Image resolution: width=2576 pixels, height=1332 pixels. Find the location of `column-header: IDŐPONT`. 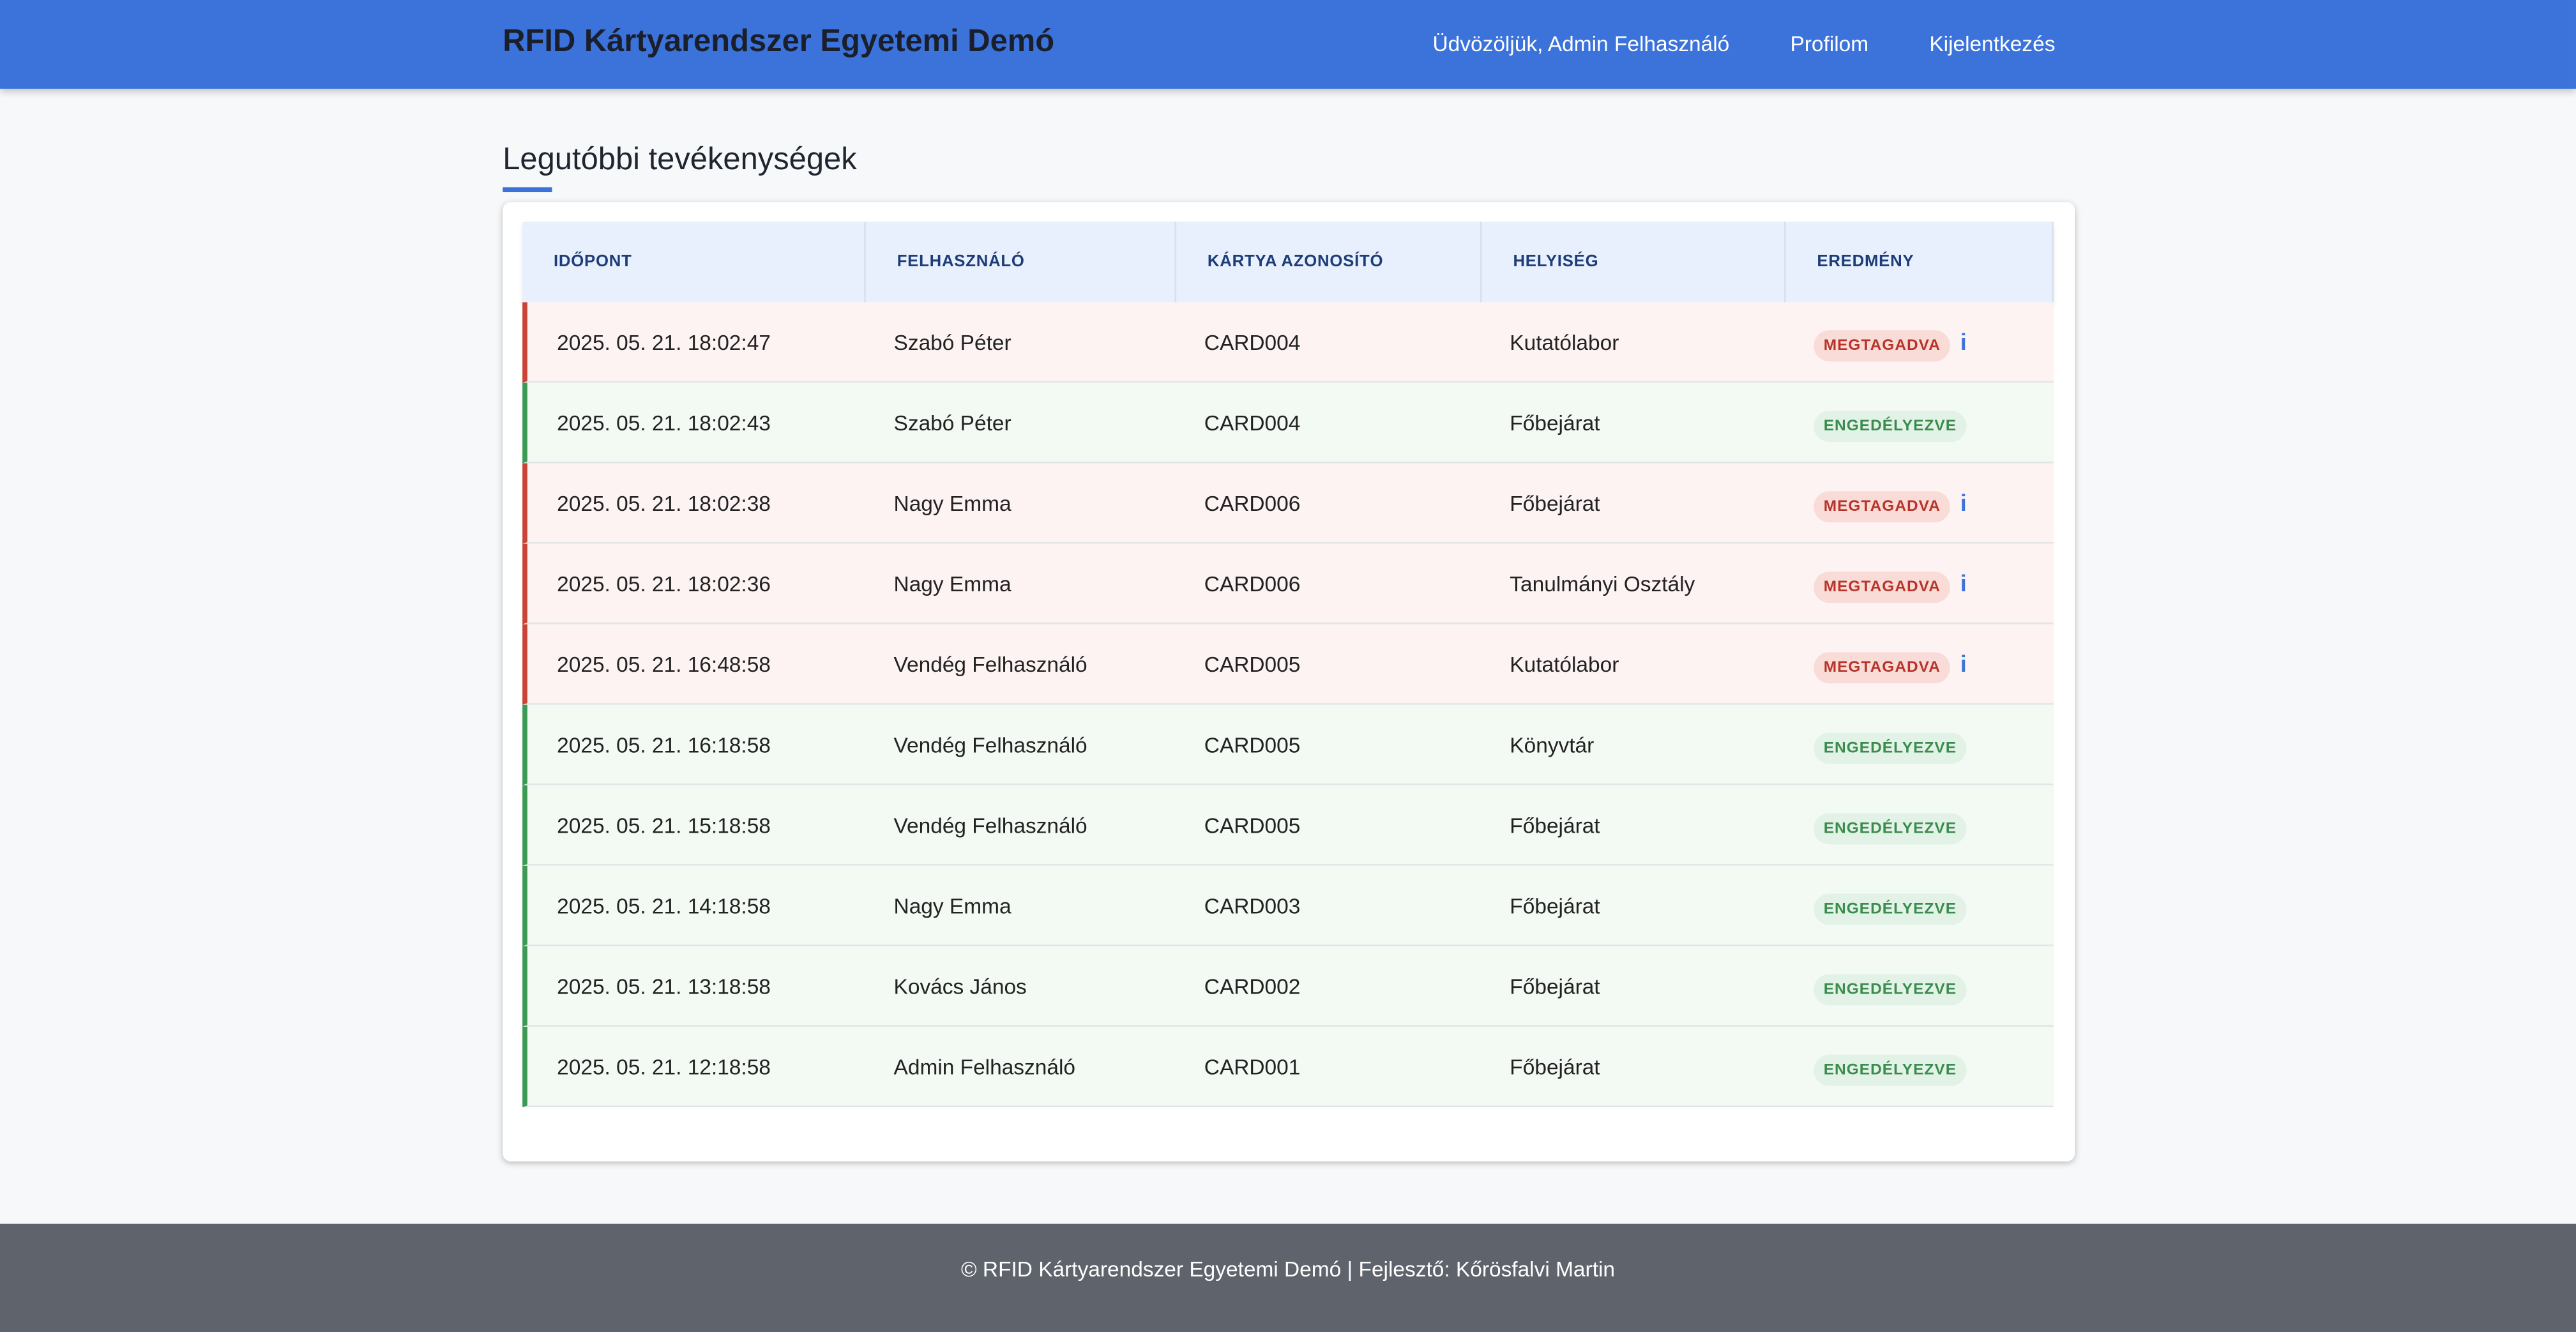

column-header: IDŐPONT is located at coordinates (694, 262).